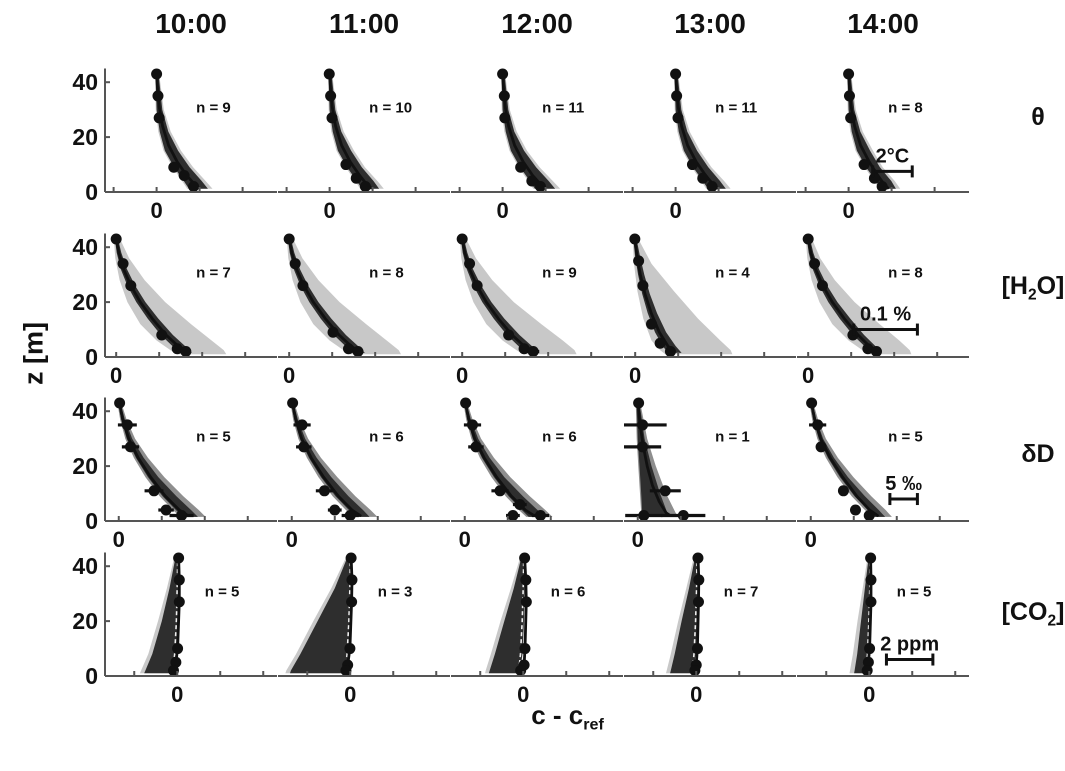  Describe the element at coordinates (213, 107) in the screenshot. I see `n-count-label: n = 9` at that location.